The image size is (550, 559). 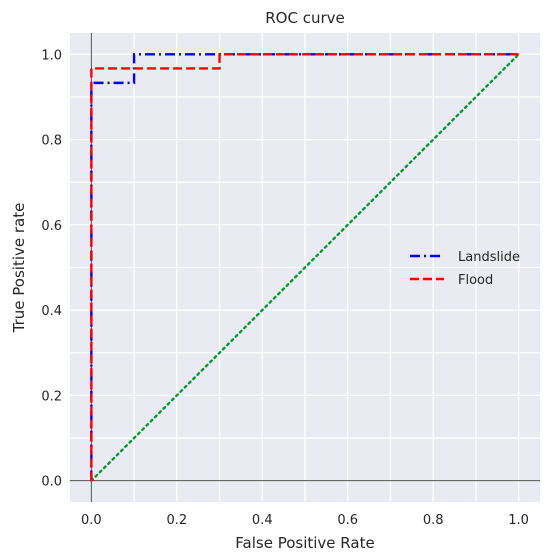 What do you see at coordinates (475, 280) in the screenshot?
I see `legend-label-flood: Flood` at bounding box center [475, 280].